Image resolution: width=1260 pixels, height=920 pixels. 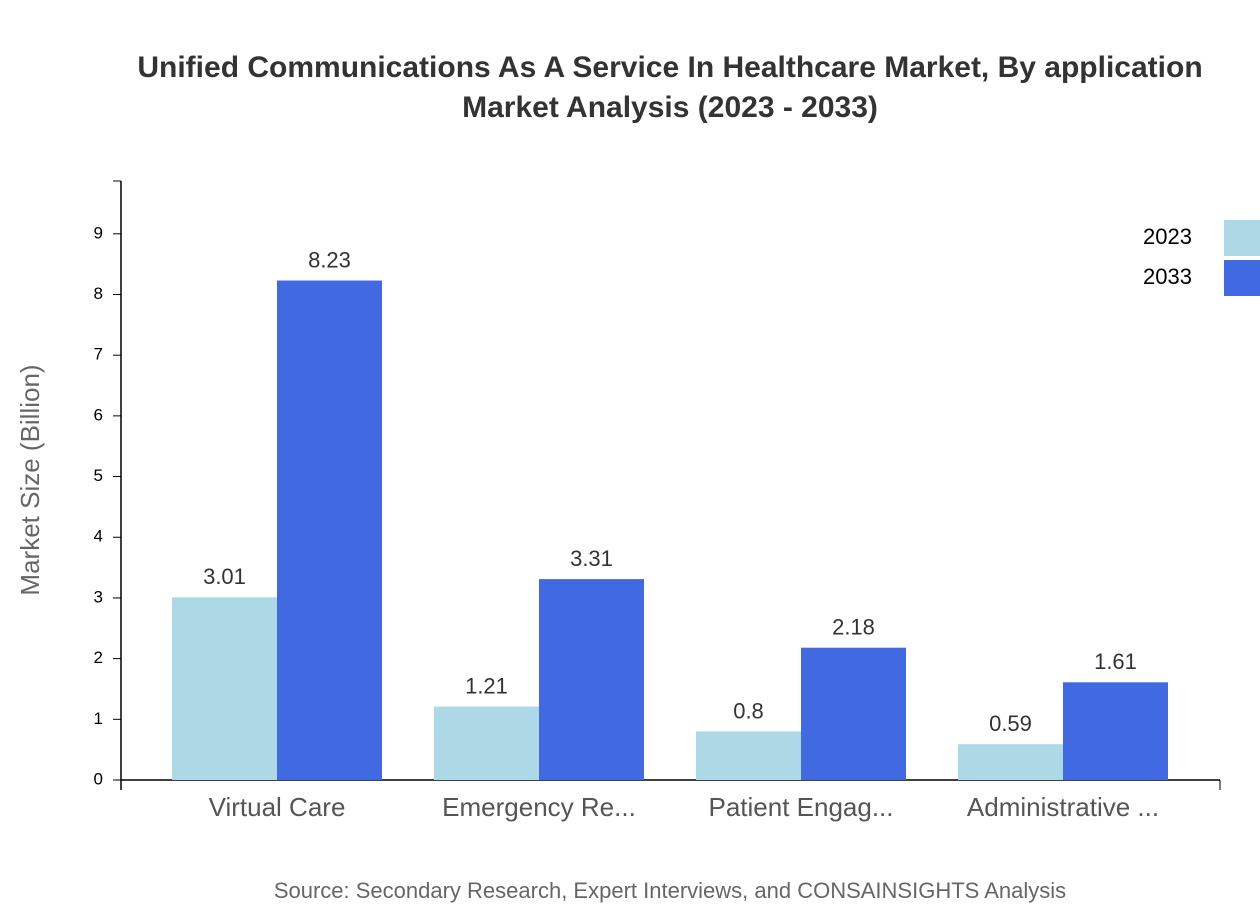 What do you see at coordinates (486, 685) in the screenshot?
I see `data-label: 1.21` at bounding box center [486, 685].